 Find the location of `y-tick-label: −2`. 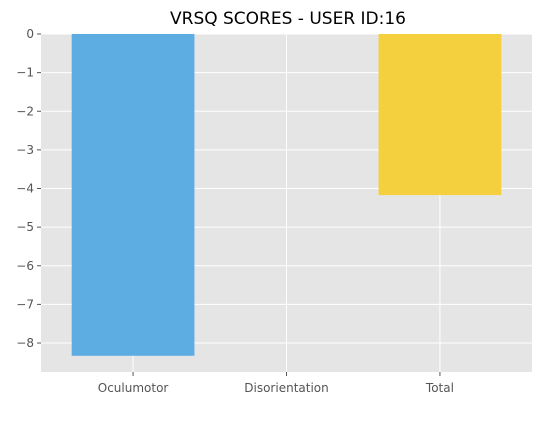

y-tick-label: −2 is located at coordinates (25, 111).